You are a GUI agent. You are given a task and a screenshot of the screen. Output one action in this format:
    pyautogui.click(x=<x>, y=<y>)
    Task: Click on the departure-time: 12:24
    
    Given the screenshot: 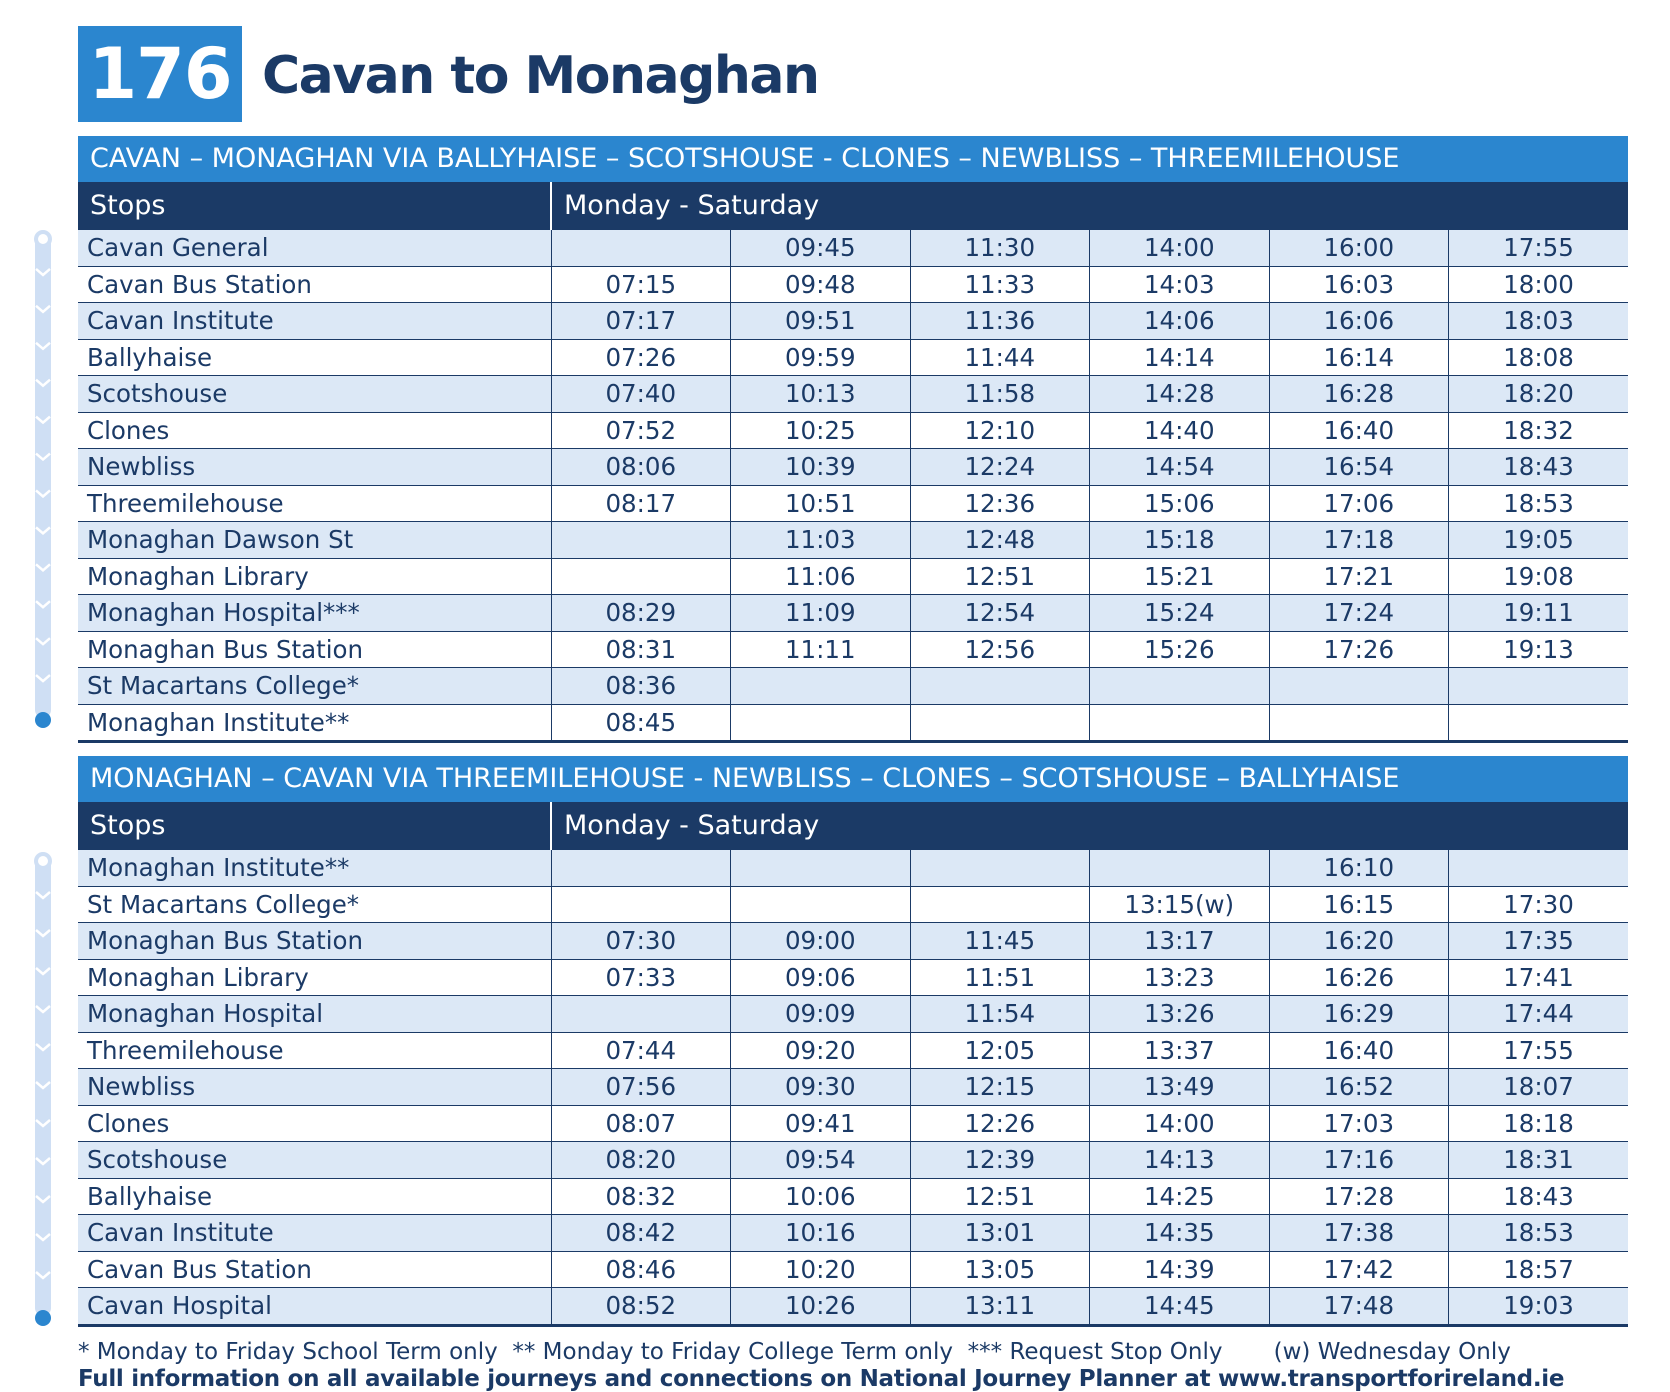 What is the action you would take?
    pyautogui.click(x=1000, y=467)
    